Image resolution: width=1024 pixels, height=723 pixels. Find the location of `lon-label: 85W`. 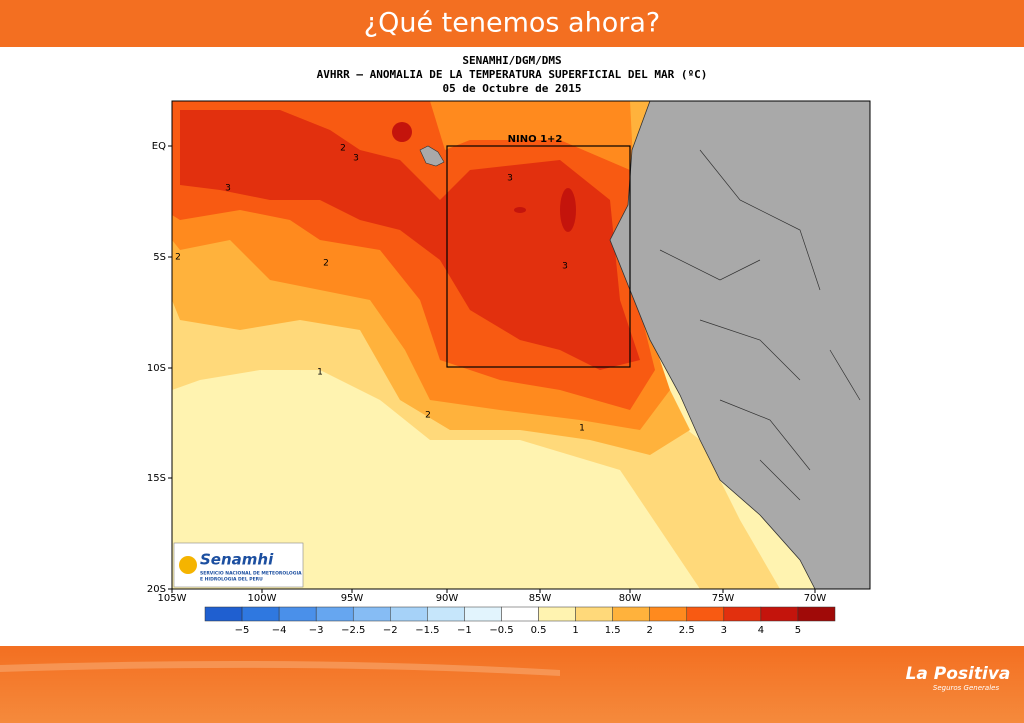

lon-label: 85W is located at coordinates (540, 598).